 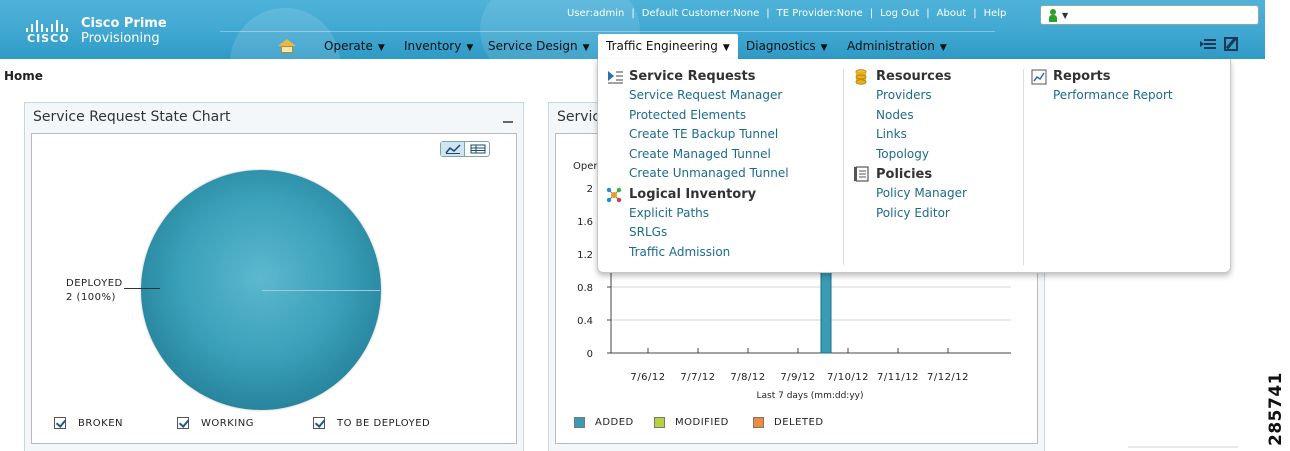 I want to click on x-tick-label: 7/6/12, so click(x=647, y=377).